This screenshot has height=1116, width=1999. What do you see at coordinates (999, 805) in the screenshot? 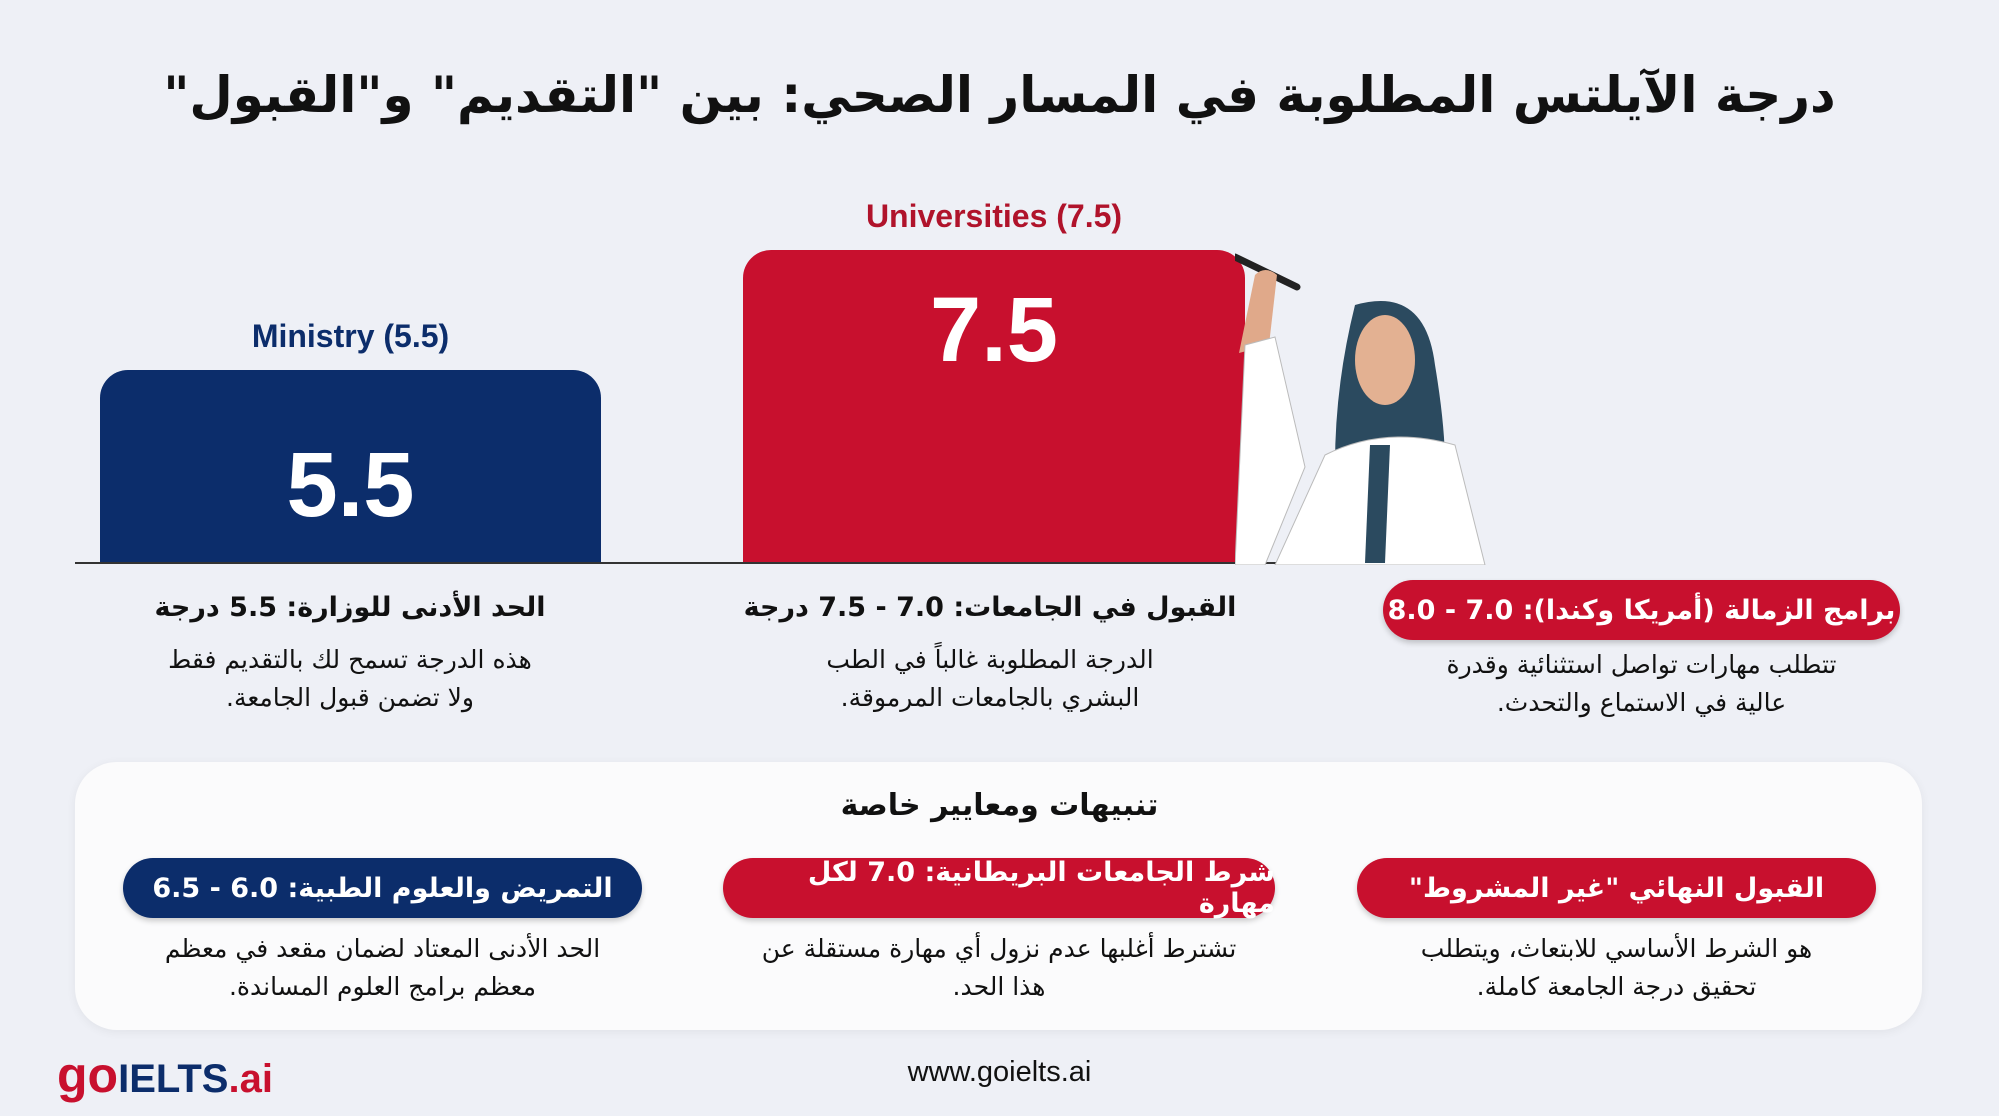
I see `notes-heading: تنبيهات ومعايير خاصة` at bounding box center [999, 805].